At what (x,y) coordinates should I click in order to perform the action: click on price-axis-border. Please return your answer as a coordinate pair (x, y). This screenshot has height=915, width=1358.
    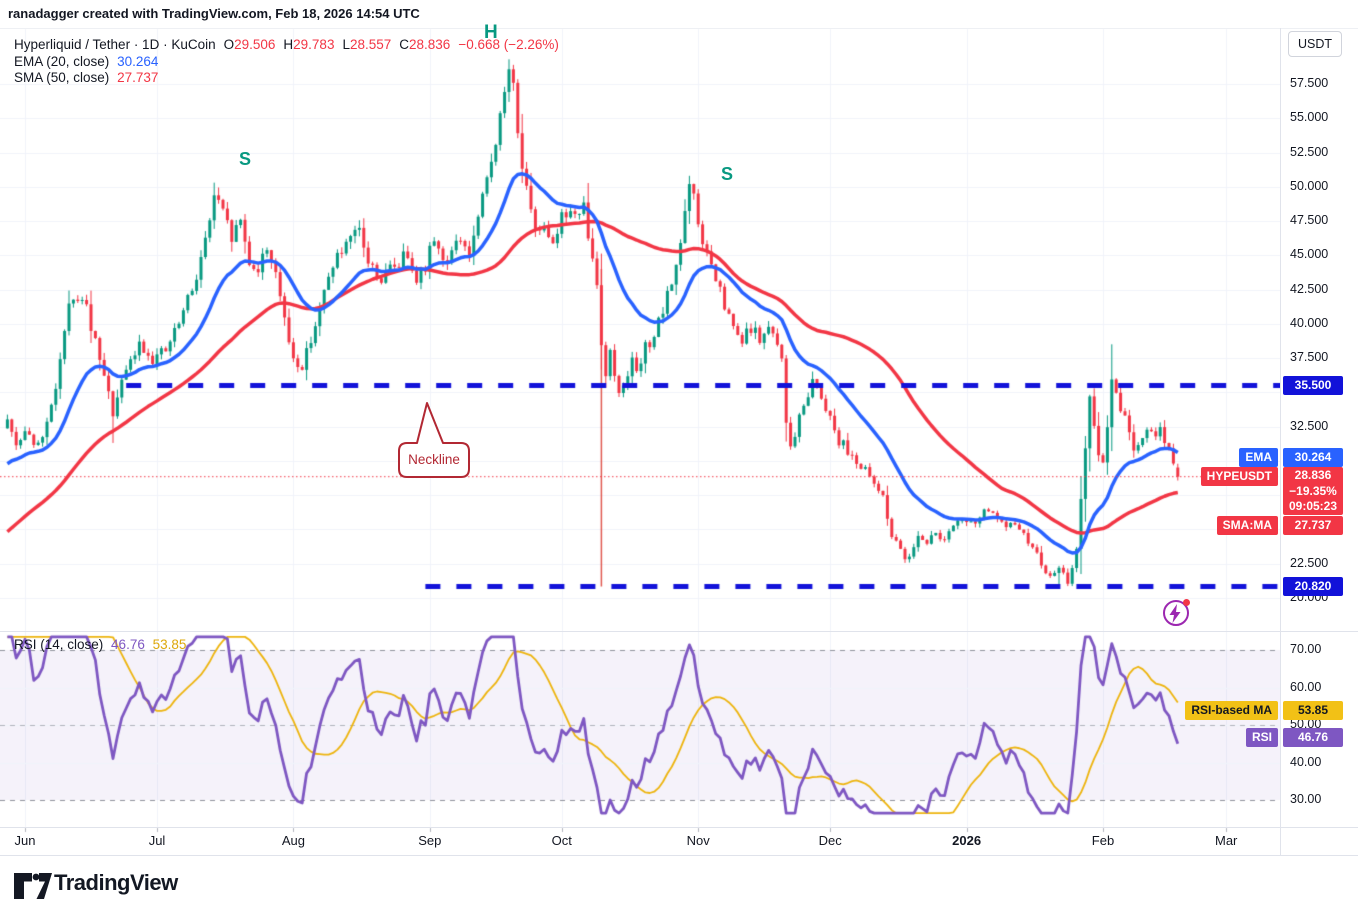
    Looking at the image, I should click on (1280, 441).